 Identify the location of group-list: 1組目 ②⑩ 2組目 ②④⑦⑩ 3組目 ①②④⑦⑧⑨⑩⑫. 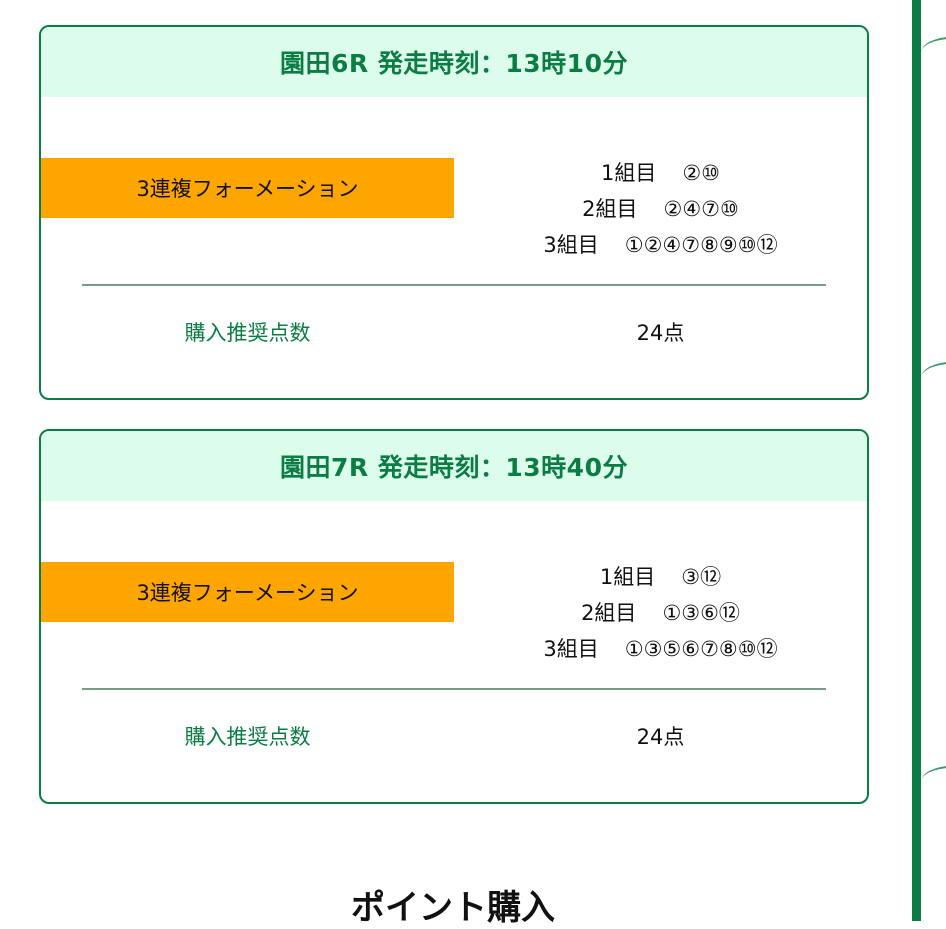
(660, 209).